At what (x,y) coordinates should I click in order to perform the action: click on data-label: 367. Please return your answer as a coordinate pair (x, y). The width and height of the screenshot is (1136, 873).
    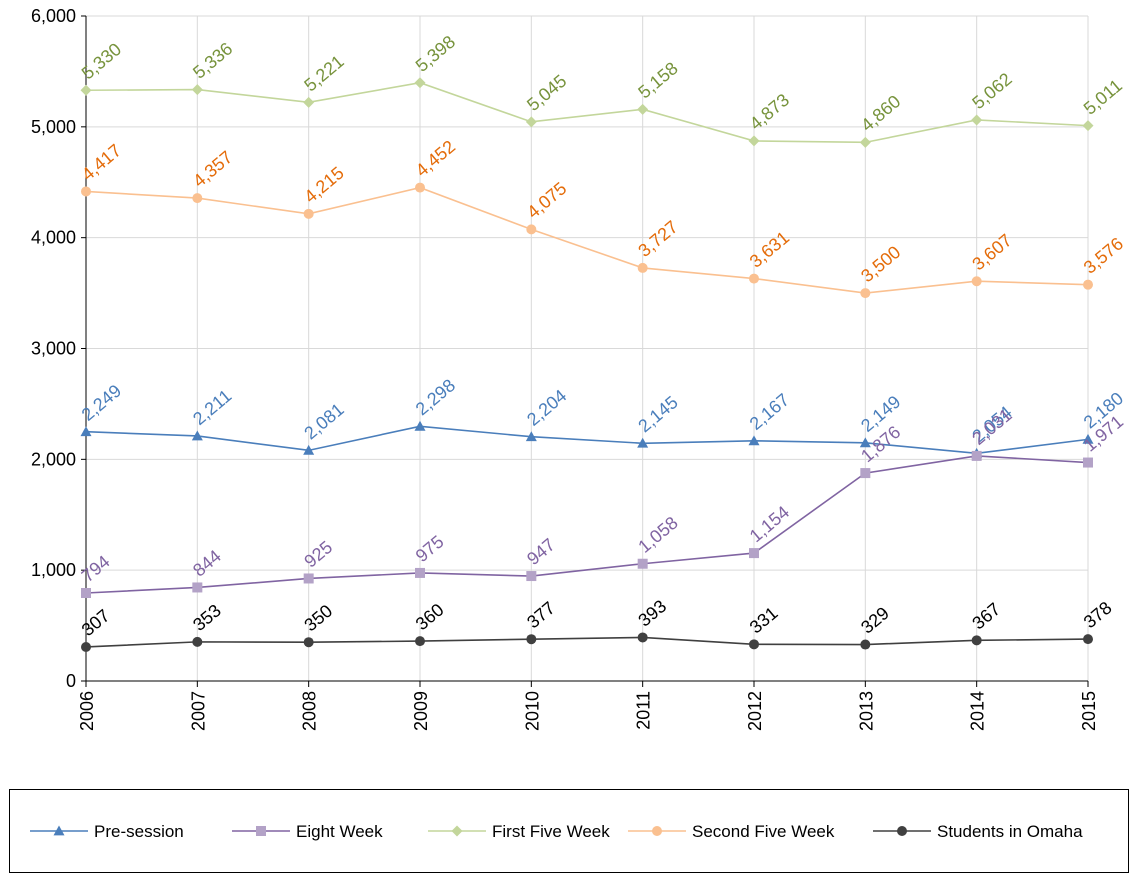
    Looking at the image, I should click on (986, 616).